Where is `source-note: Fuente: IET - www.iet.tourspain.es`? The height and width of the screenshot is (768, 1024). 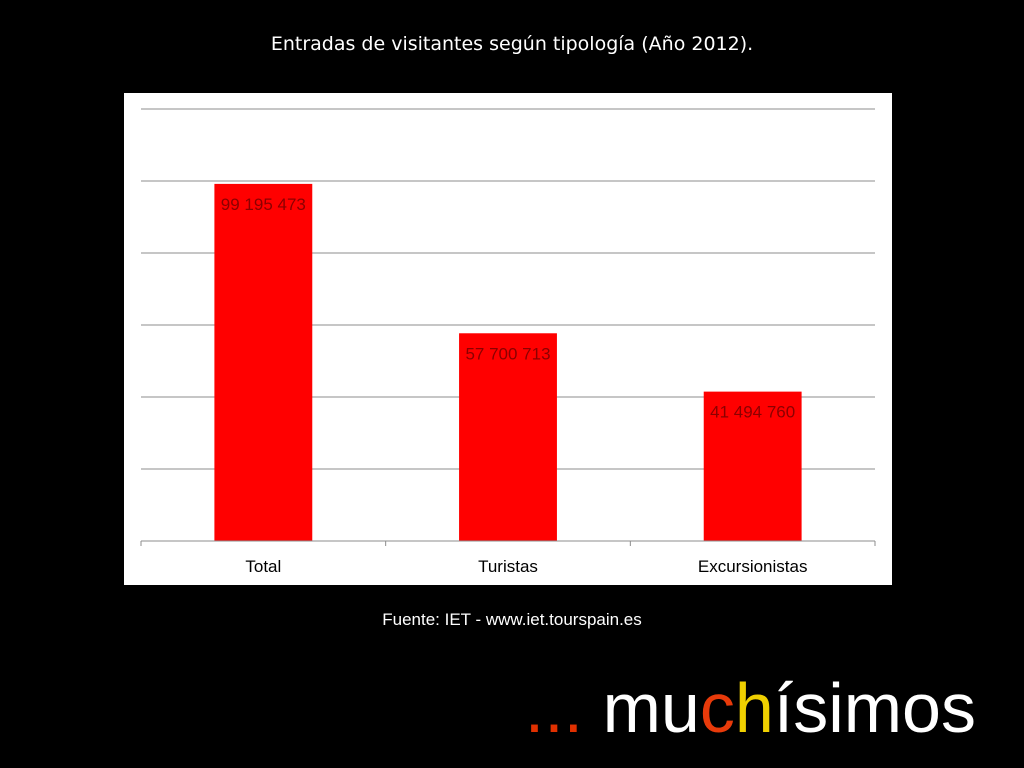
source-note: Fuente: IET - www.iet.tourspain.es is located at coordinates (512, 619).